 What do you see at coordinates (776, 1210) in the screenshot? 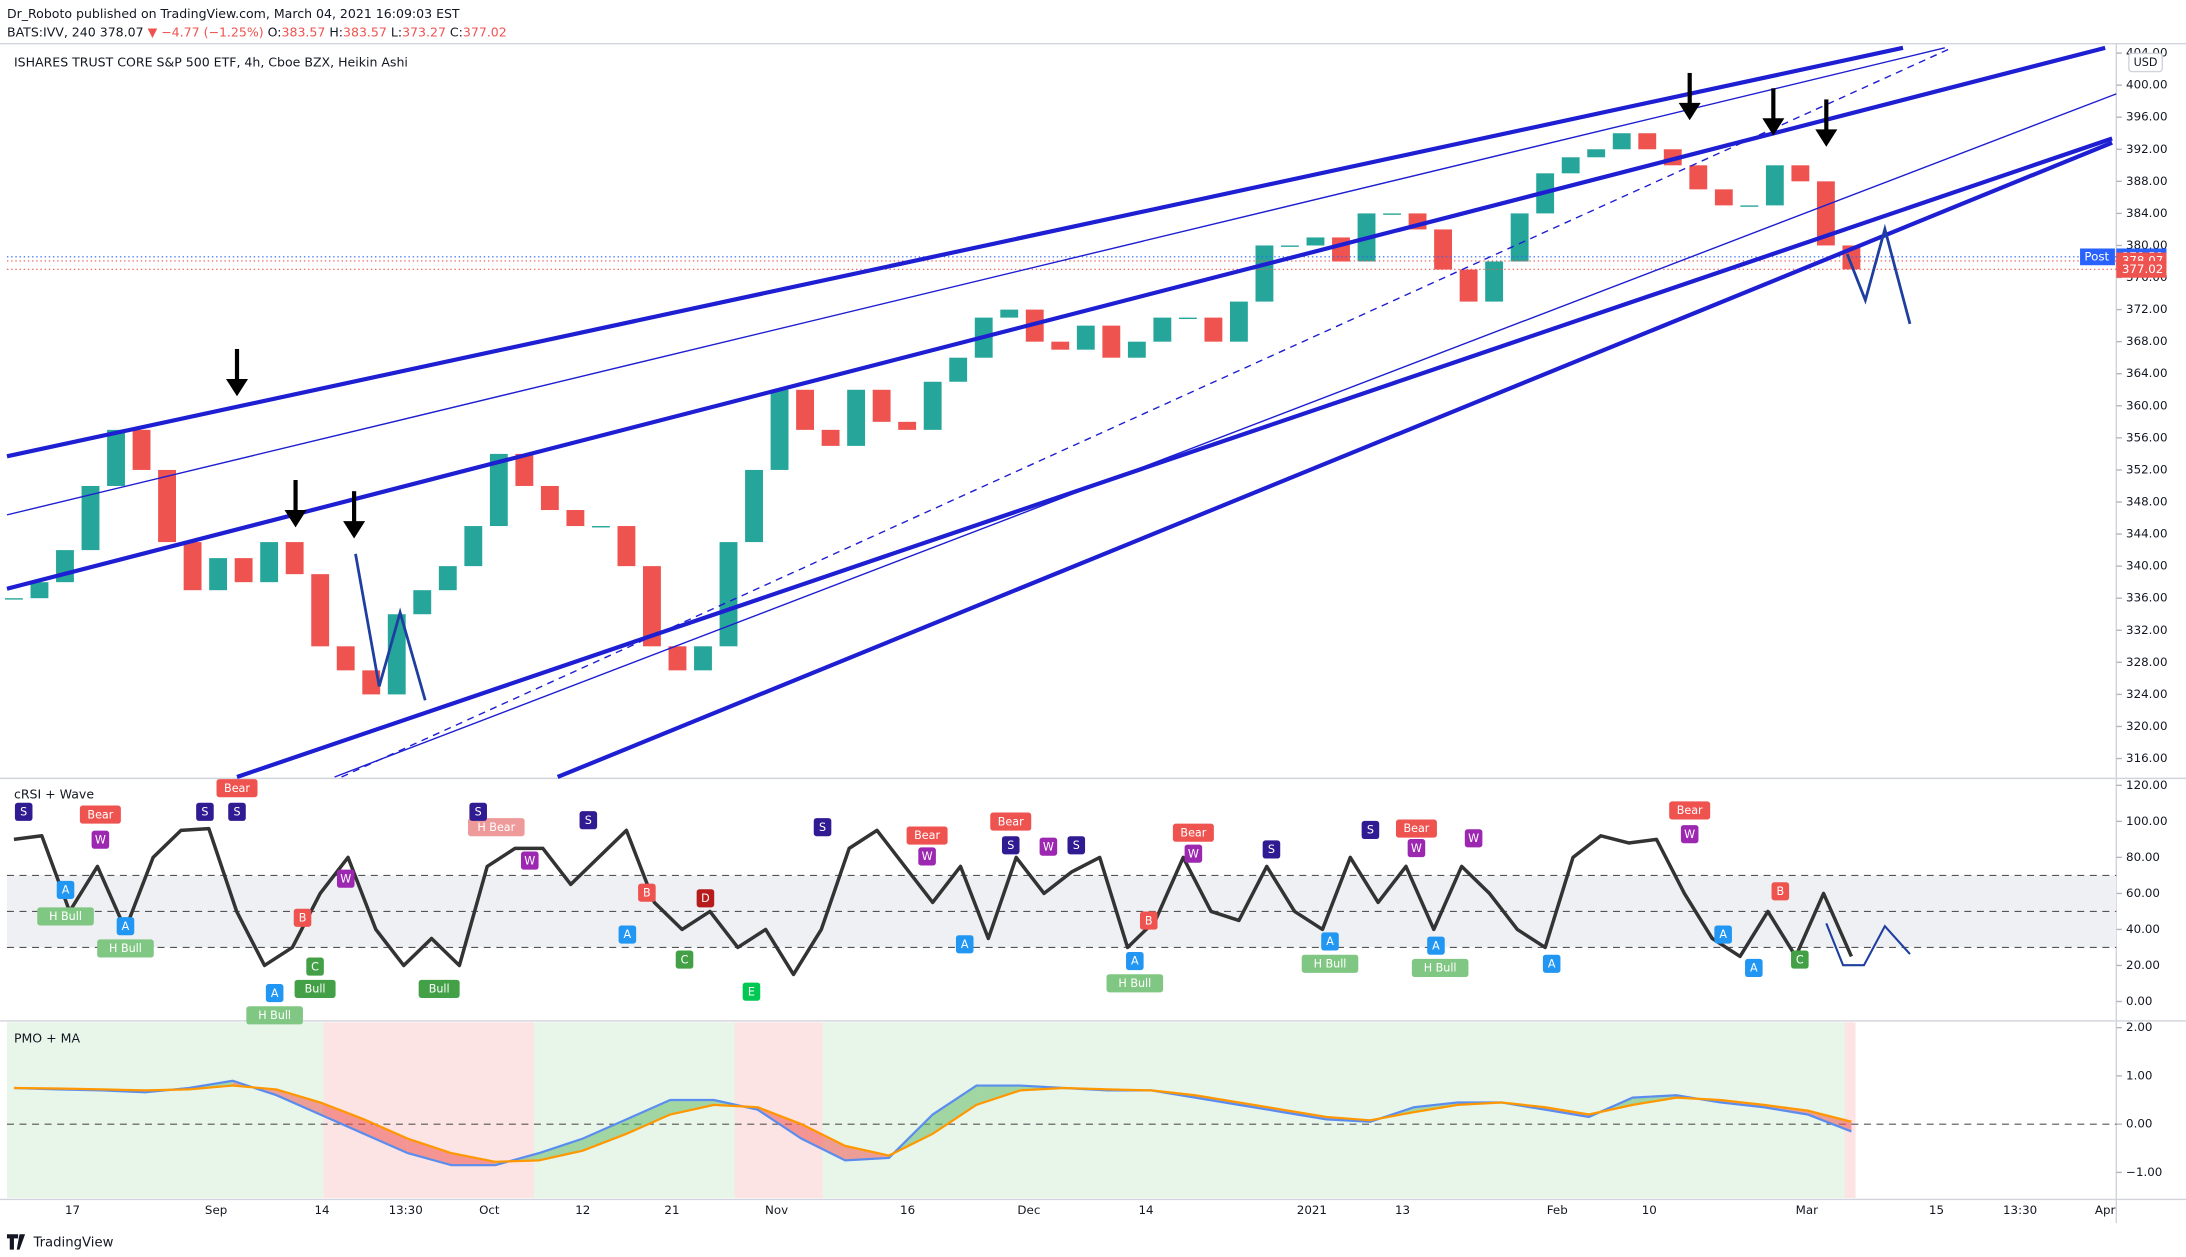
I see `x-tick-label: Nov` at bounding box center [776, 1210].